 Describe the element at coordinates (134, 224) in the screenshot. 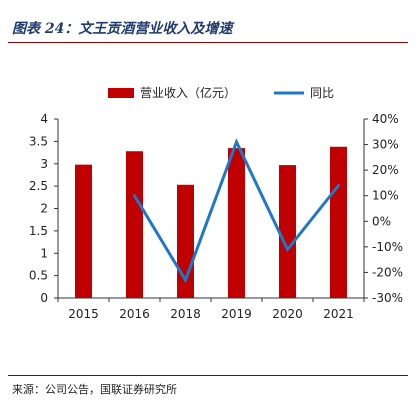

I see `bar-2016` at that location.